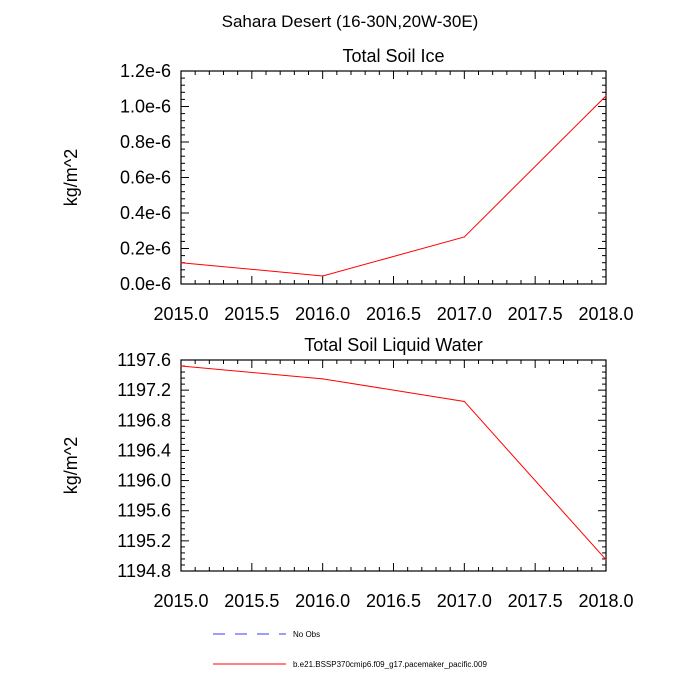 The height and width of the screenshot is (700, 700). Describe the element at coordinates (144, 511) in the screenshot. I see `y-tick-label: 1195.6` at that location.